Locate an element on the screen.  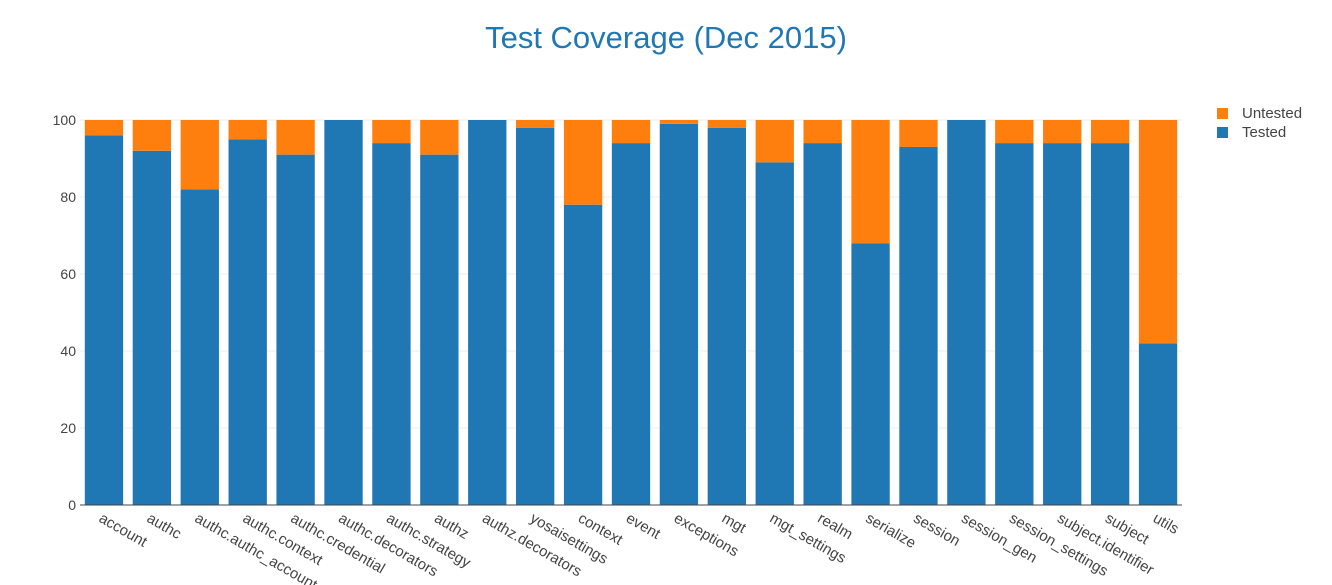
y-tick-label: 0 is located at coordinates (72, 505).